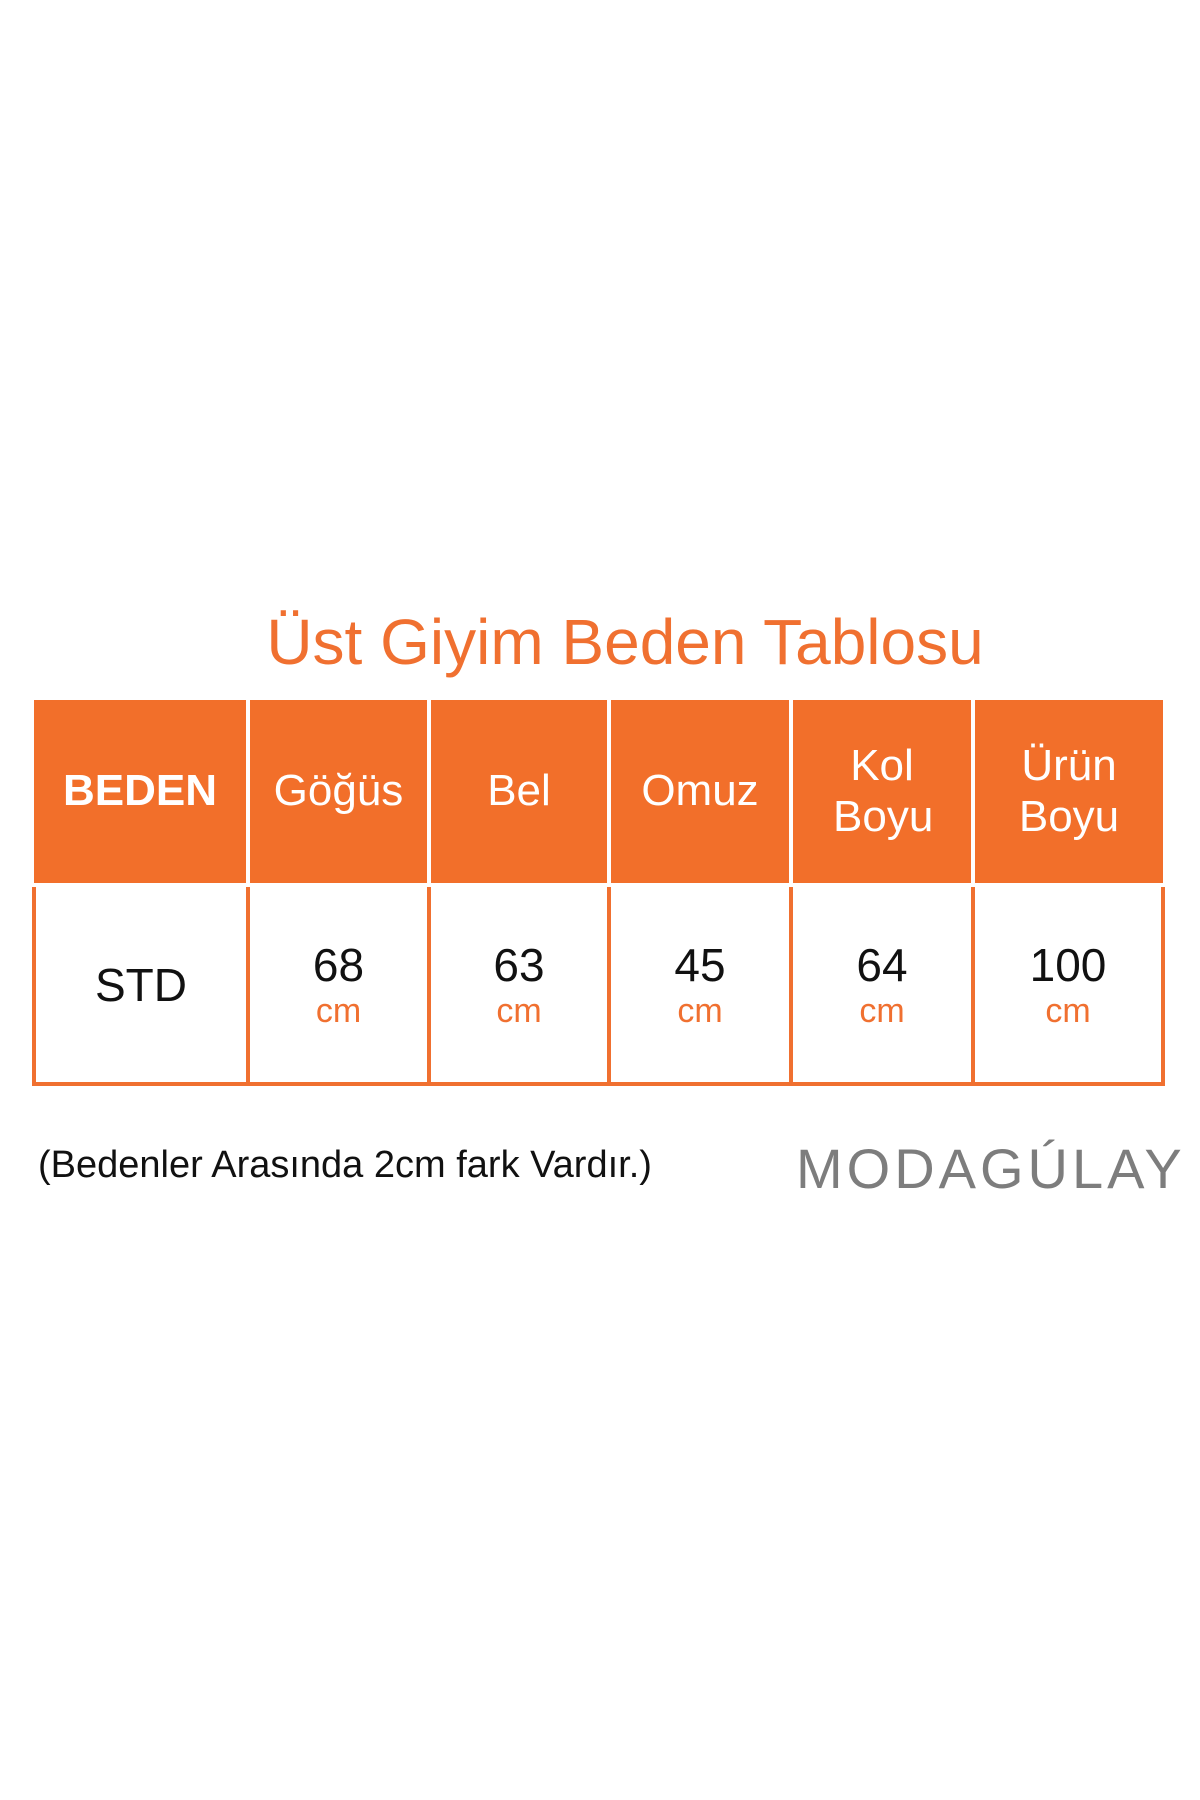  I want to click on header-urun-boyu: Ürün Boyu, so click(1067, 793).